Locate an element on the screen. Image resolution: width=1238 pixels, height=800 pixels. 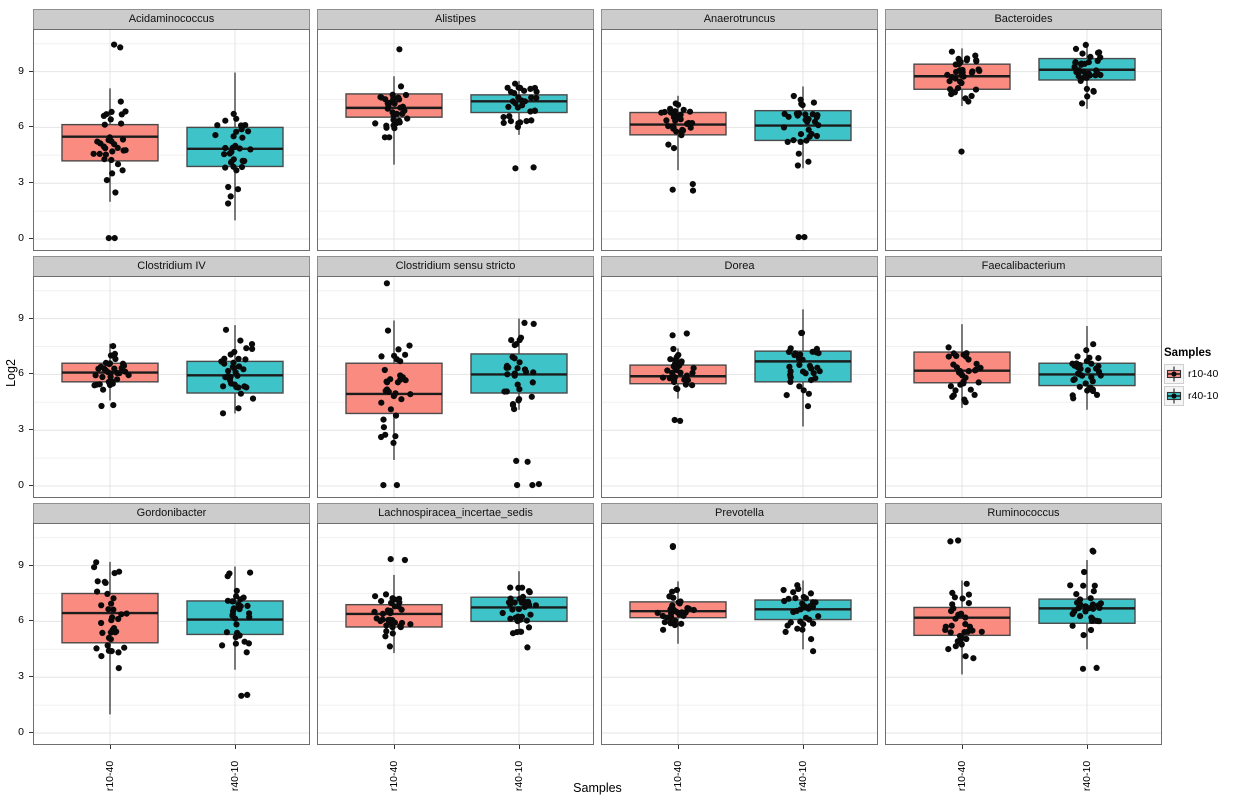
facet-strip-title: Anaerotruncus is located at coordinates (739, 19).